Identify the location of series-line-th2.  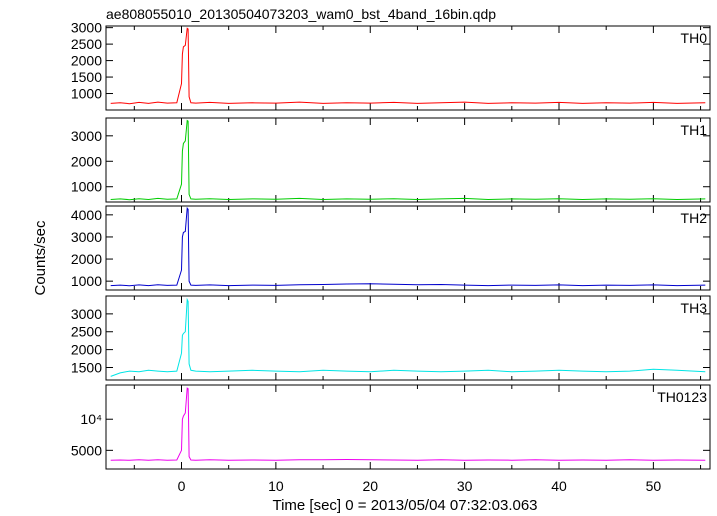
(408, 246).